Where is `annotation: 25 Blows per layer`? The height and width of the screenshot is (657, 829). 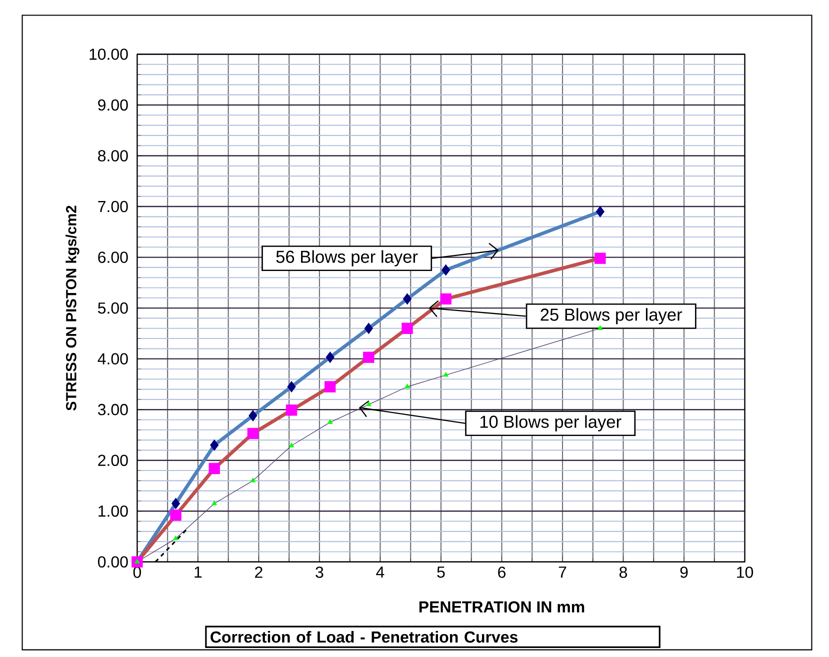
annotation: 25 Blows per layer is located at coordinates (611, 316).